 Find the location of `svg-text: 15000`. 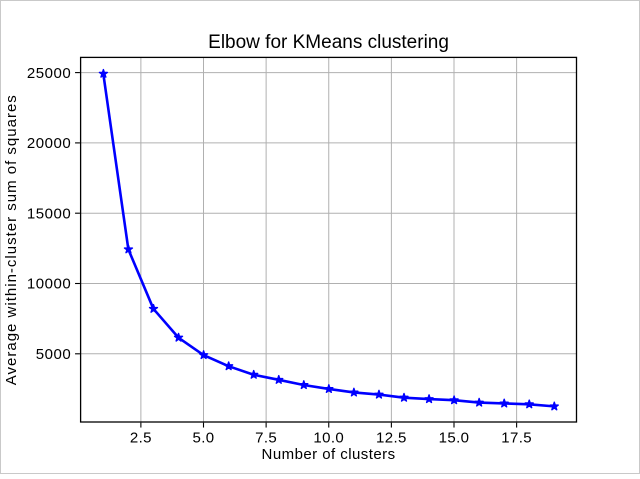

svg-text: 15000 is located at coordinates (49, 213).